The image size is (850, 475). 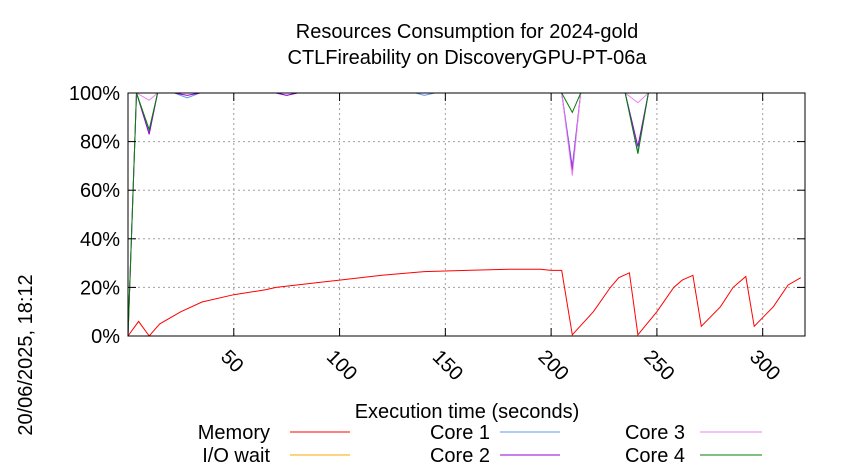 I want to click on y-tick-label: 0%, so click(x=105, y=337).